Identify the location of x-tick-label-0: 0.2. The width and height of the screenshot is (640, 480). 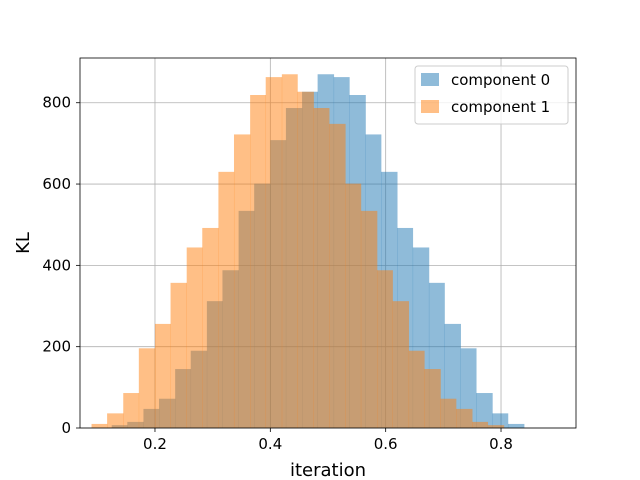
(155, 444).